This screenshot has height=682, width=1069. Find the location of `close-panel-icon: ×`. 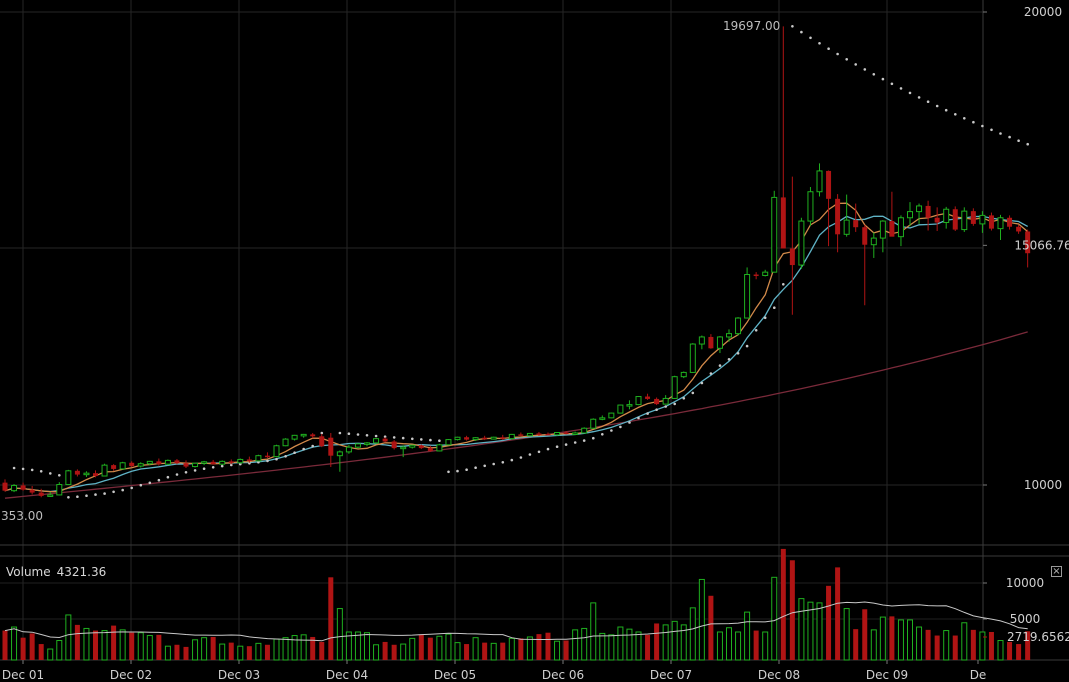

close-panel-icon: × is located at coordinates (1056, 571).